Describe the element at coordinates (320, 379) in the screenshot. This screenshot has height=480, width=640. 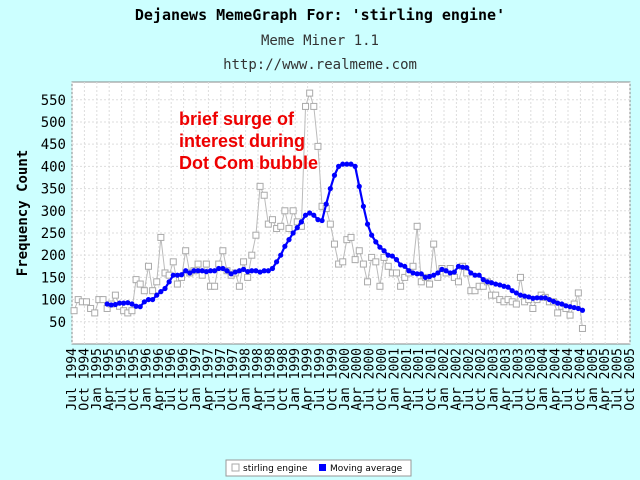
I see `x-tick-label: Jul 1999` at that location.